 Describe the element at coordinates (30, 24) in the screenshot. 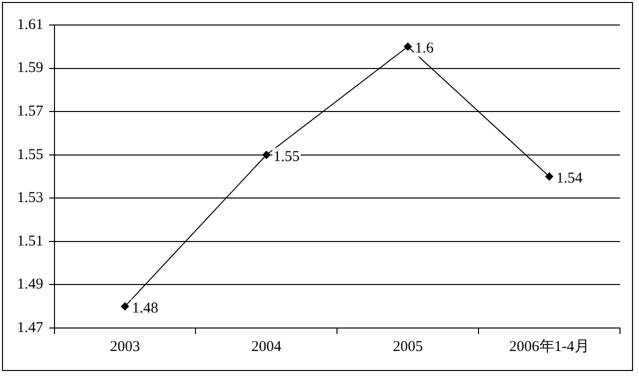

I see `y-tick-label: 1.61` at that location.